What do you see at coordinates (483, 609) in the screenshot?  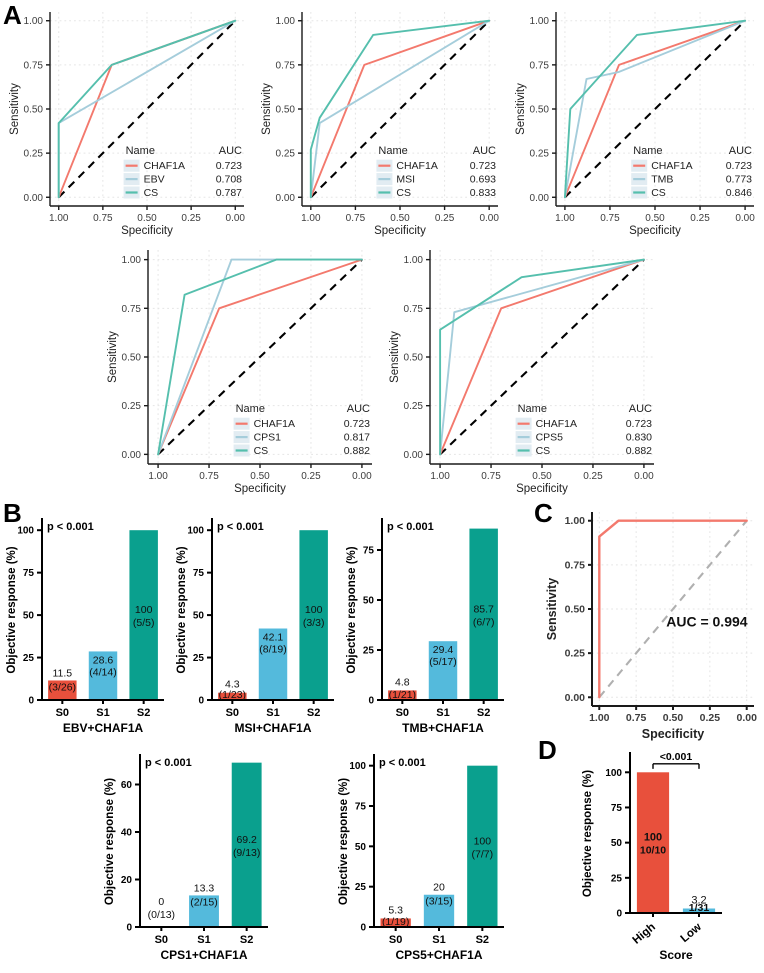 I see `bar-value-label: 85.7` at bounding box center [483, 609].